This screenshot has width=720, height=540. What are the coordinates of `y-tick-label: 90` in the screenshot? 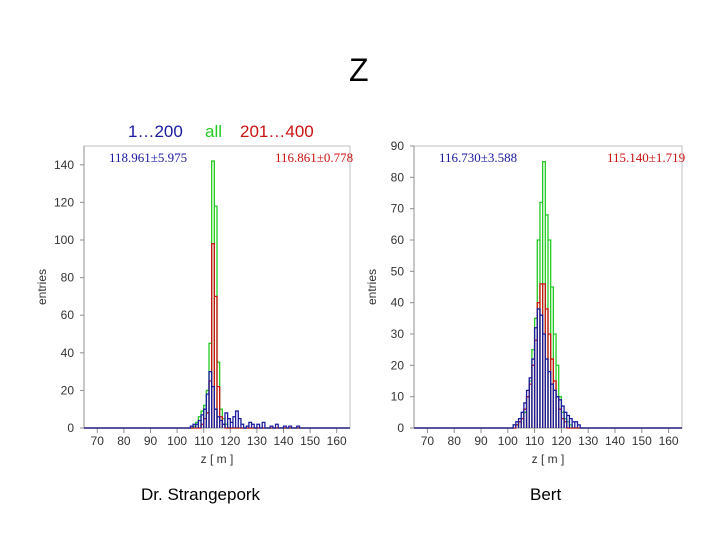 It's located at (398, 146).